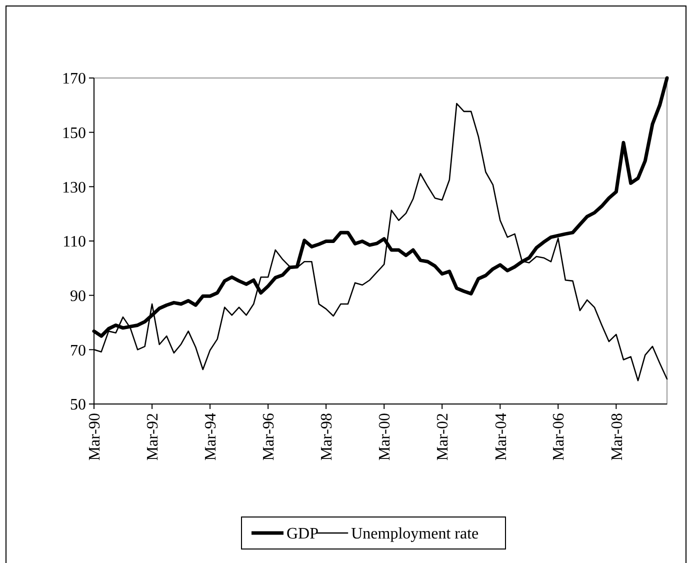 This screenshot has height=563, width=691. Describe the element at coordinates (78, 351) in the screenshot. I see `y-tick-label: 70` at that location.